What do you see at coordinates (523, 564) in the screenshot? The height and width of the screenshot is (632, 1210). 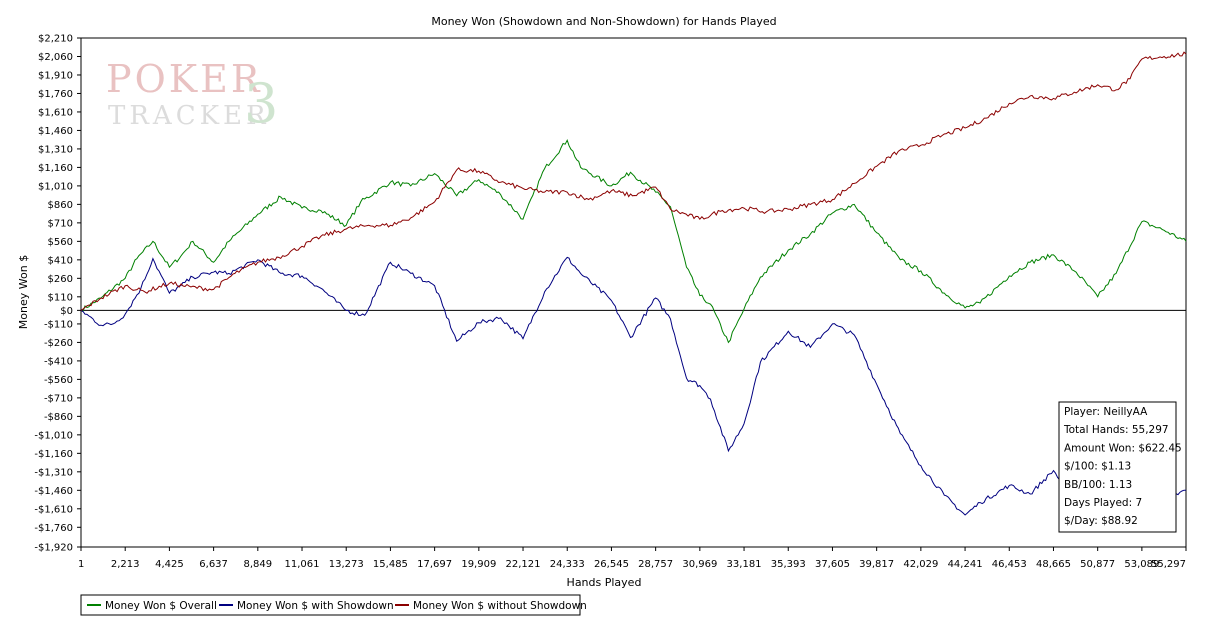 I see `x-tick-label: 22,121` at bounding box center [523, 564].